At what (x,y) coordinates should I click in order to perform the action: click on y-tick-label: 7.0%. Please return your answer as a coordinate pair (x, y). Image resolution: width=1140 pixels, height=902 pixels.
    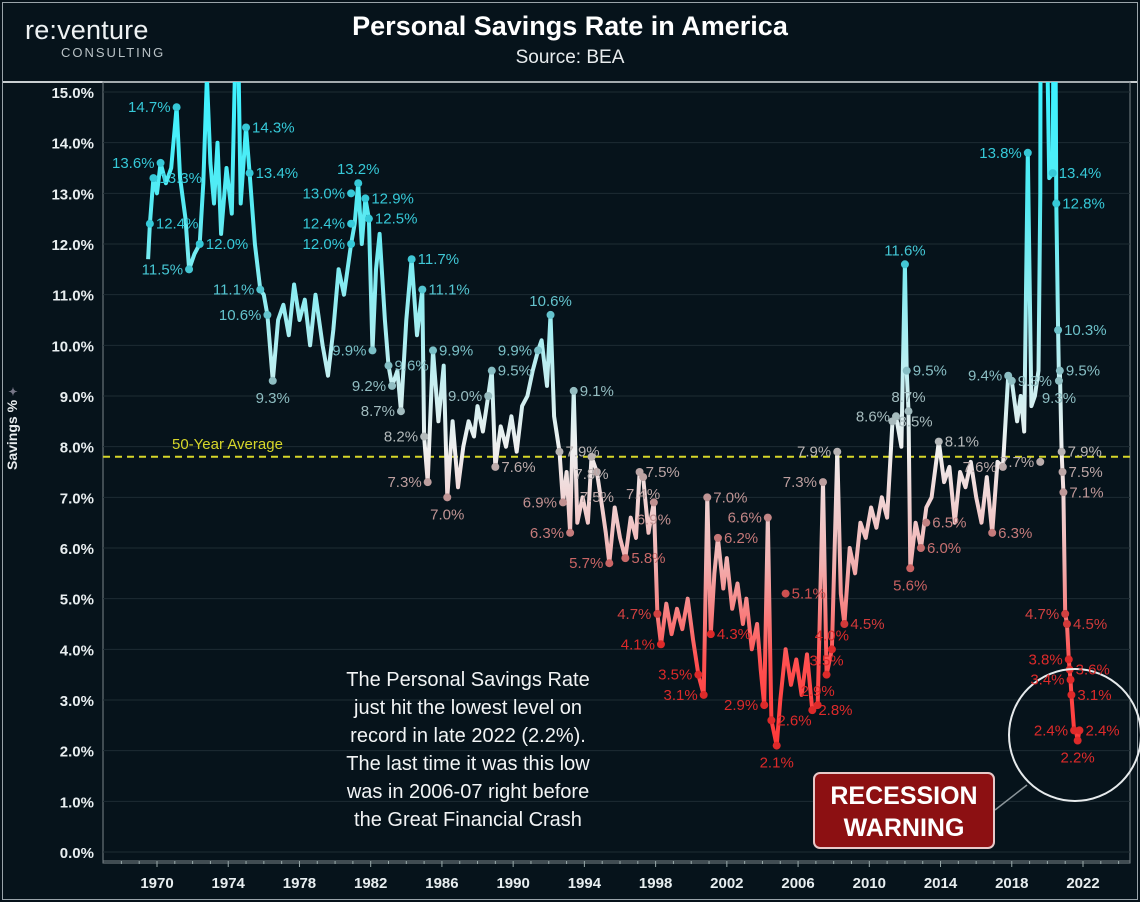
    Looking at the image, I should click on (77, 498).